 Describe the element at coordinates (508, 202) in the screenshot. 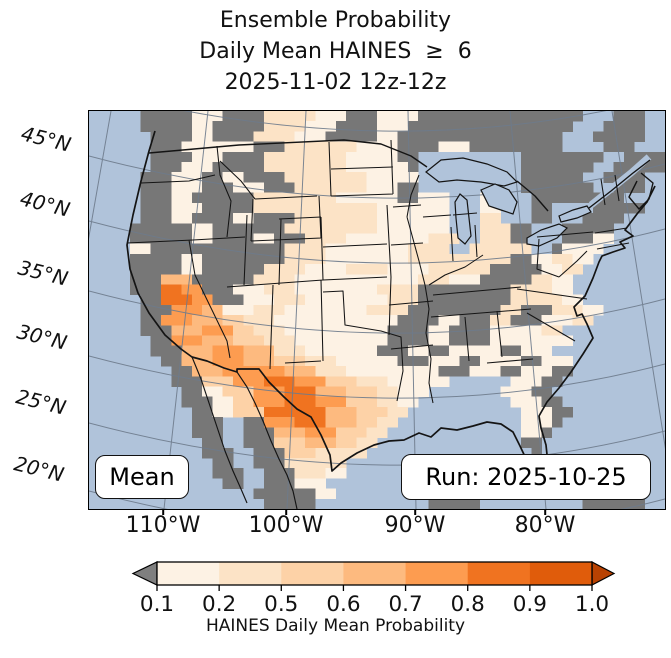

I see `great-lakes` at that location.